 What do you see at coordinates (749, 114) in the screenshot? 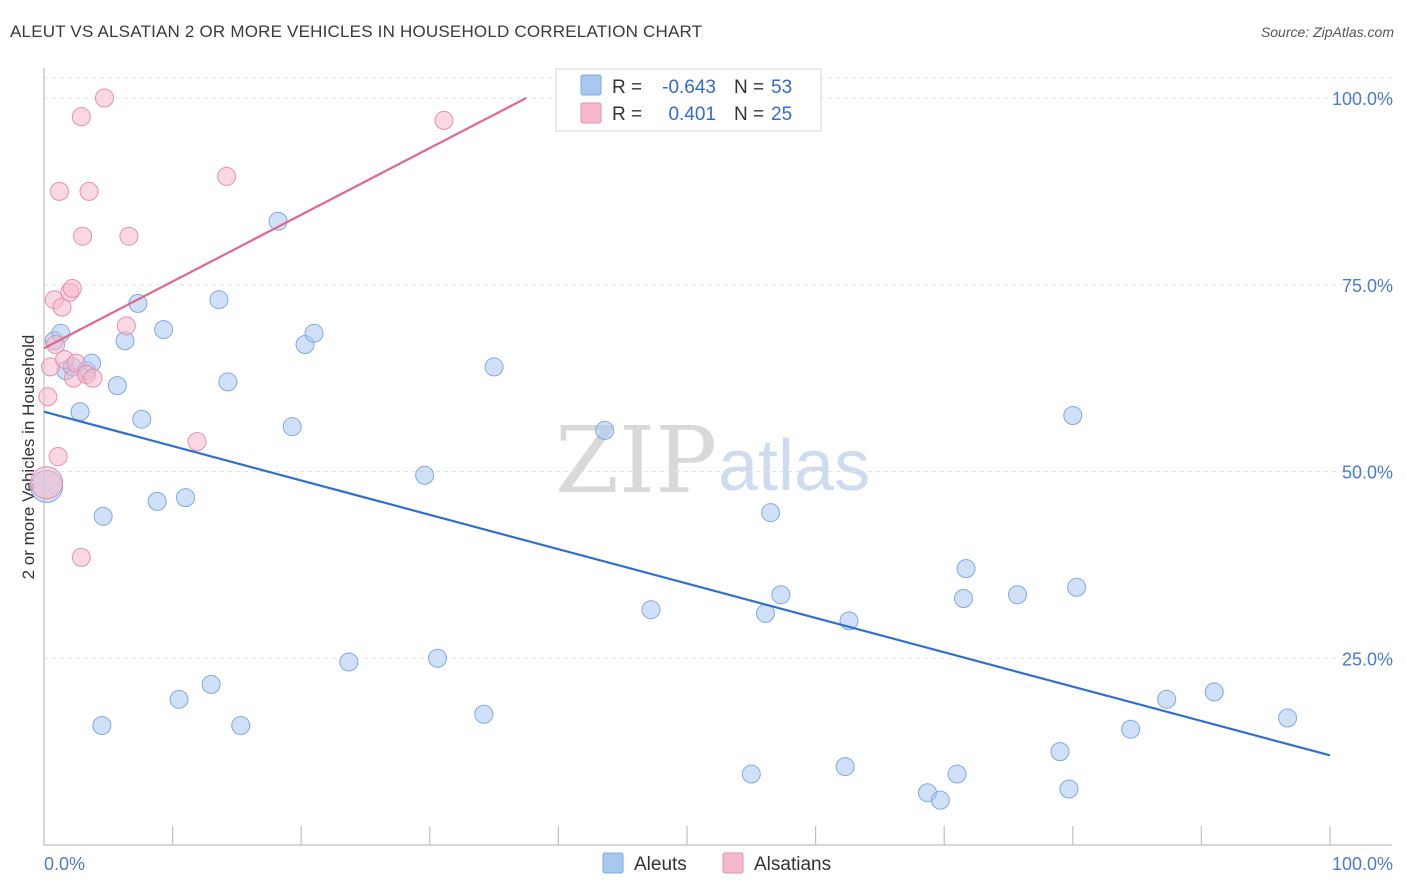
I see `alsatians-n-label: N =` at bounding box center [749, 114].